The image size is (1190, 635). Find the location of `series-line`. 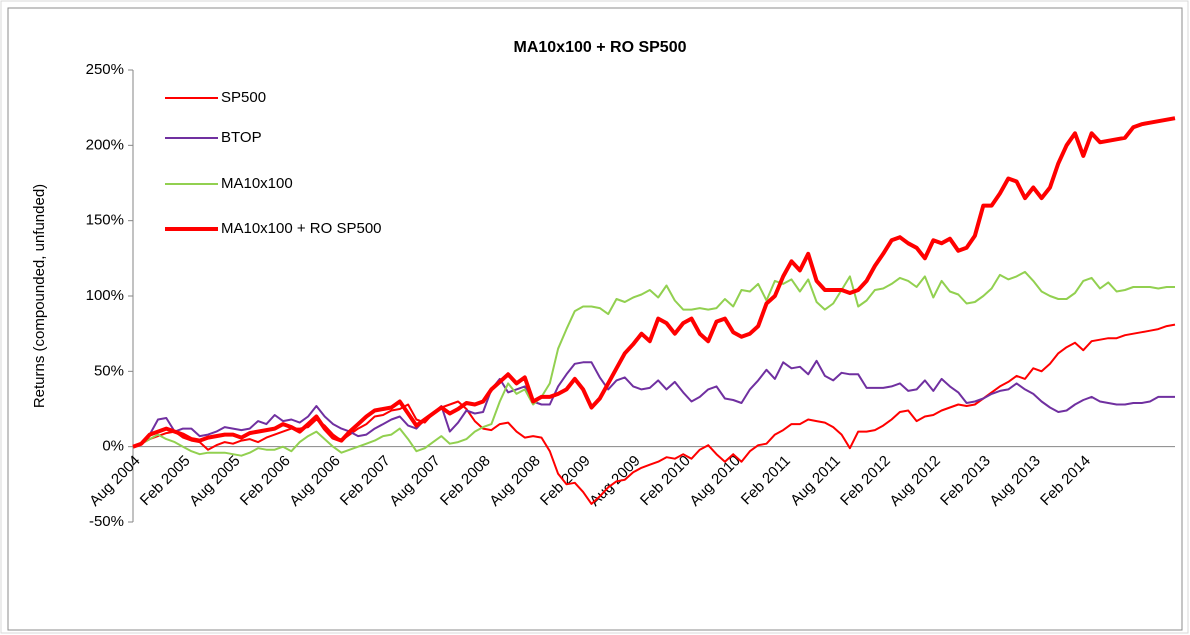

series-line is located at coordinates (653, 403).